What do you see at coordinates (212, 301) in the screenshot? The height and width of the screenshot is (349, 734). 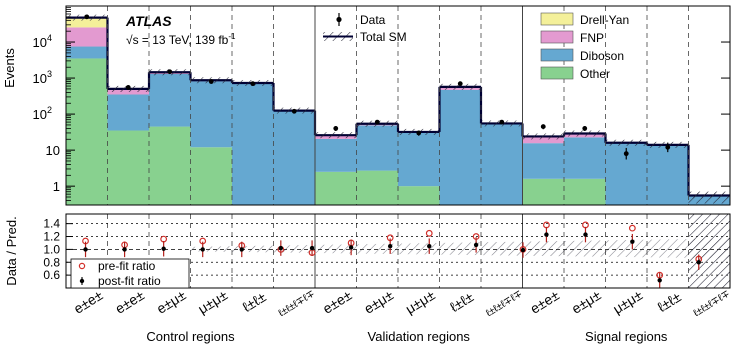 I see `x-tick-label-3: μ±μ±` at bounding box center [212, 301].